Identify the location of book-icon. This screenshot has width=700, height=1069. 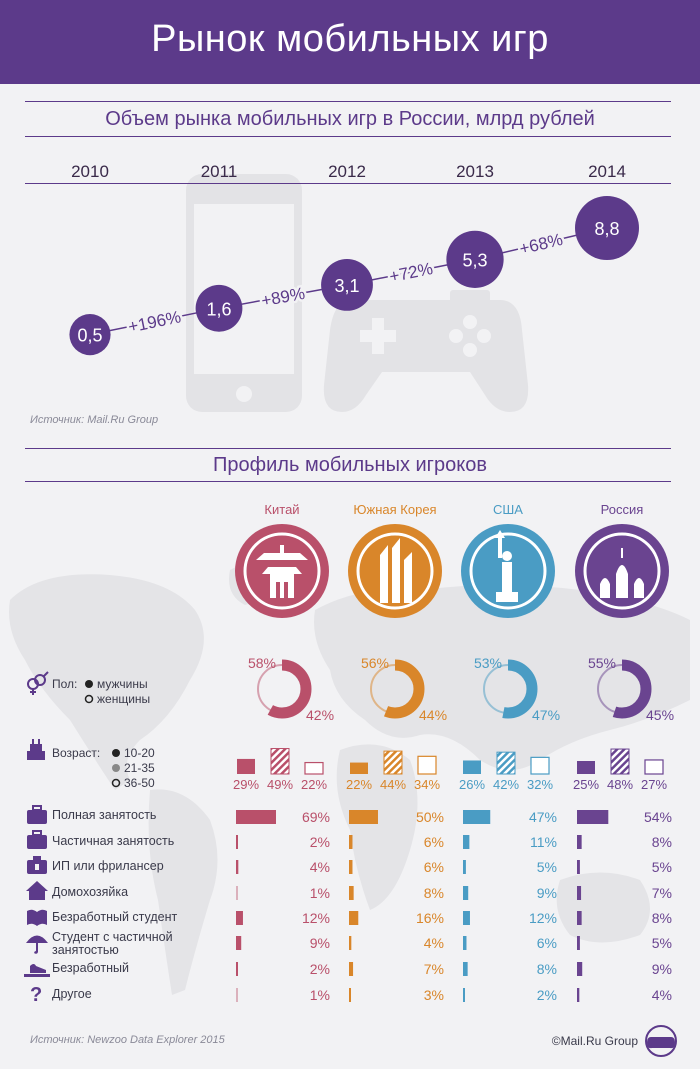
(37, 917).